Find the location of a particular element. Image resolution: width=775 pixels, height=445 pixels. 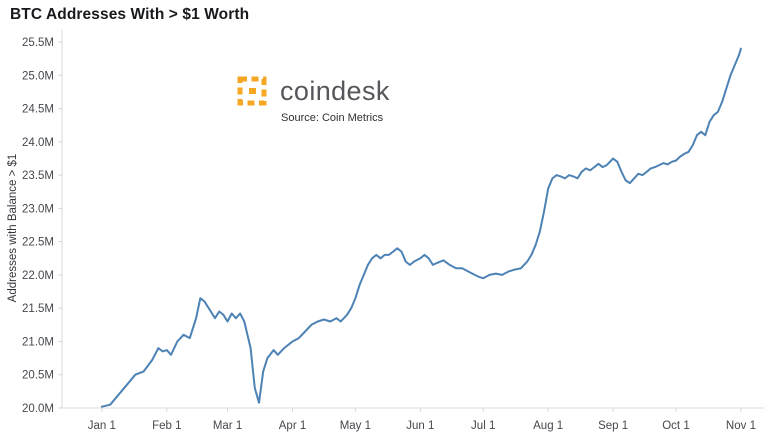

coindesk-brand-text: coindesk is located at coordinates (335, 90).